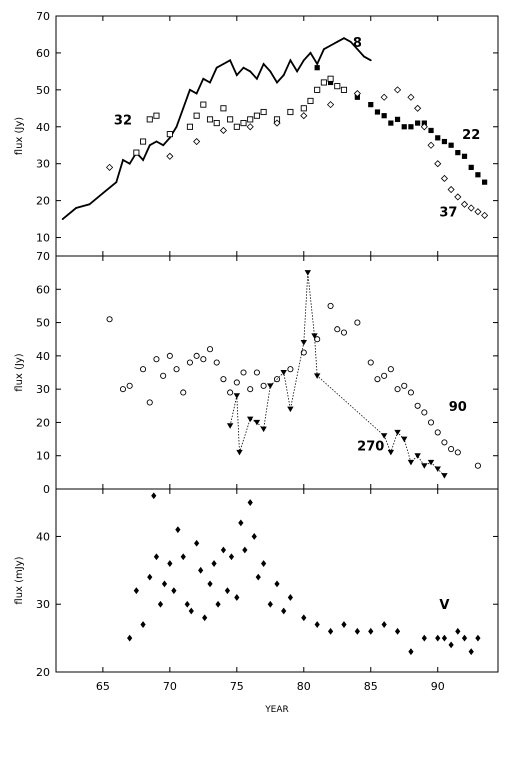 The image size is (525, 768). Describe the element at coordinates (19, 580) in the screenshot. I see `y-axis-title: flux (mJy)` at that location.